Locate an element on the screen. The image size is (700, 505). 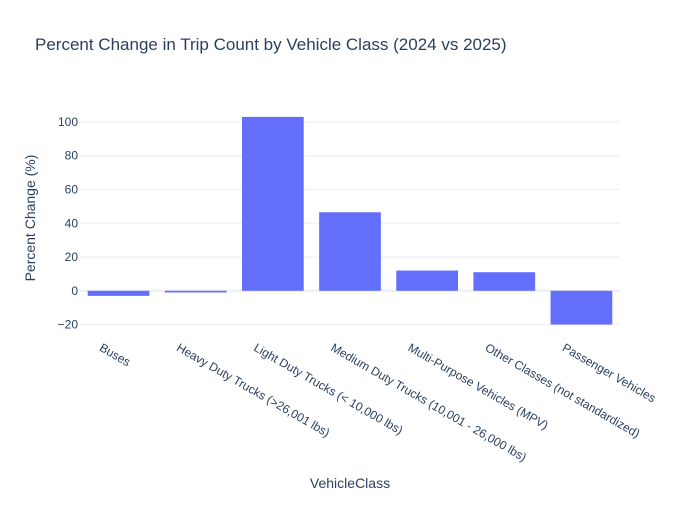
y-tick-label: 0 is located at coordinates (74, 291).